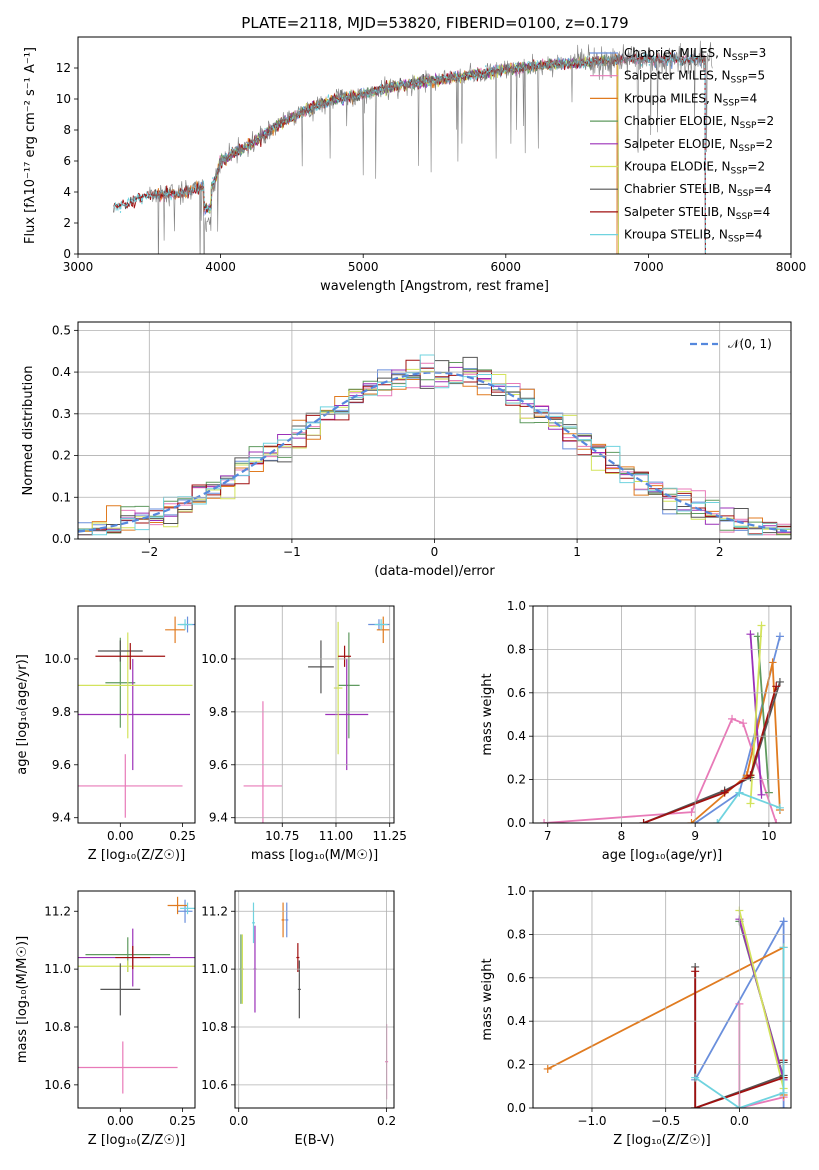 Image resolution: width=819 pixels, height=1170 pixels. Describe the element at coordinates (720, 552) in the screenshot. I see `x-tick-label: 2` at that location.